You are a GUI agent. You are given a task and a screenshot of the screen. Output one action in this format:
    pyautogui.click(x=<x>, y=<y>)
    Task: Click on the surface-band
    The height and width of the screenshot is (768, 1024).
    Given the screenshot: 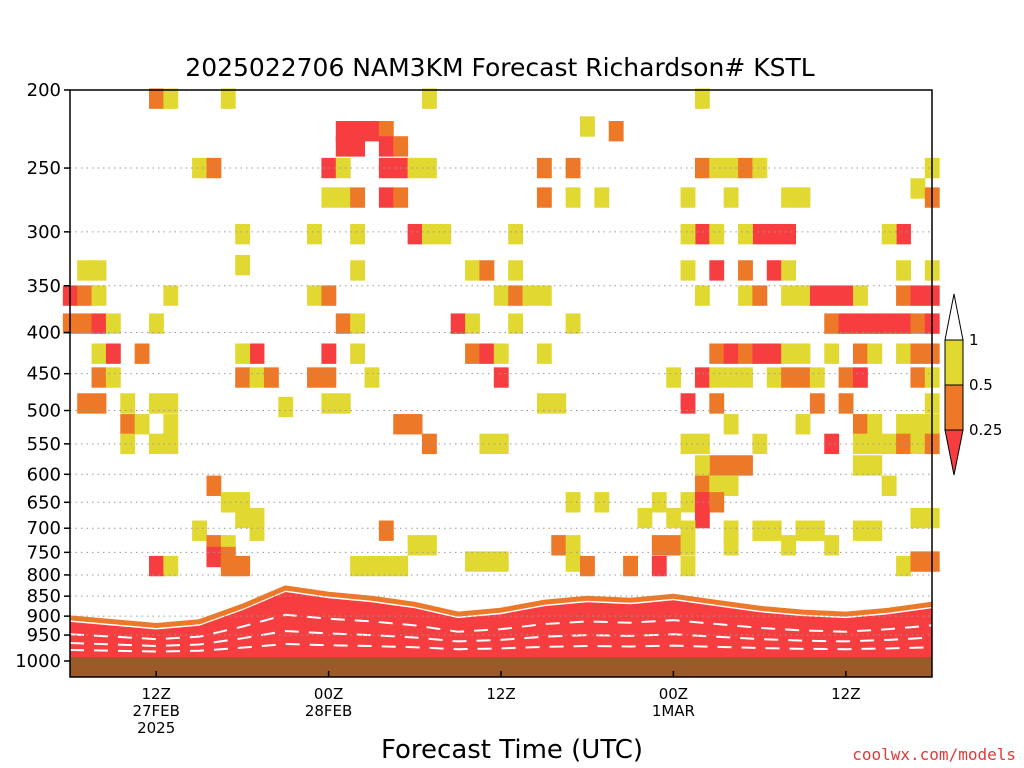 What is the action you would take?
    pyautogui.click(x=501, y=667)
    